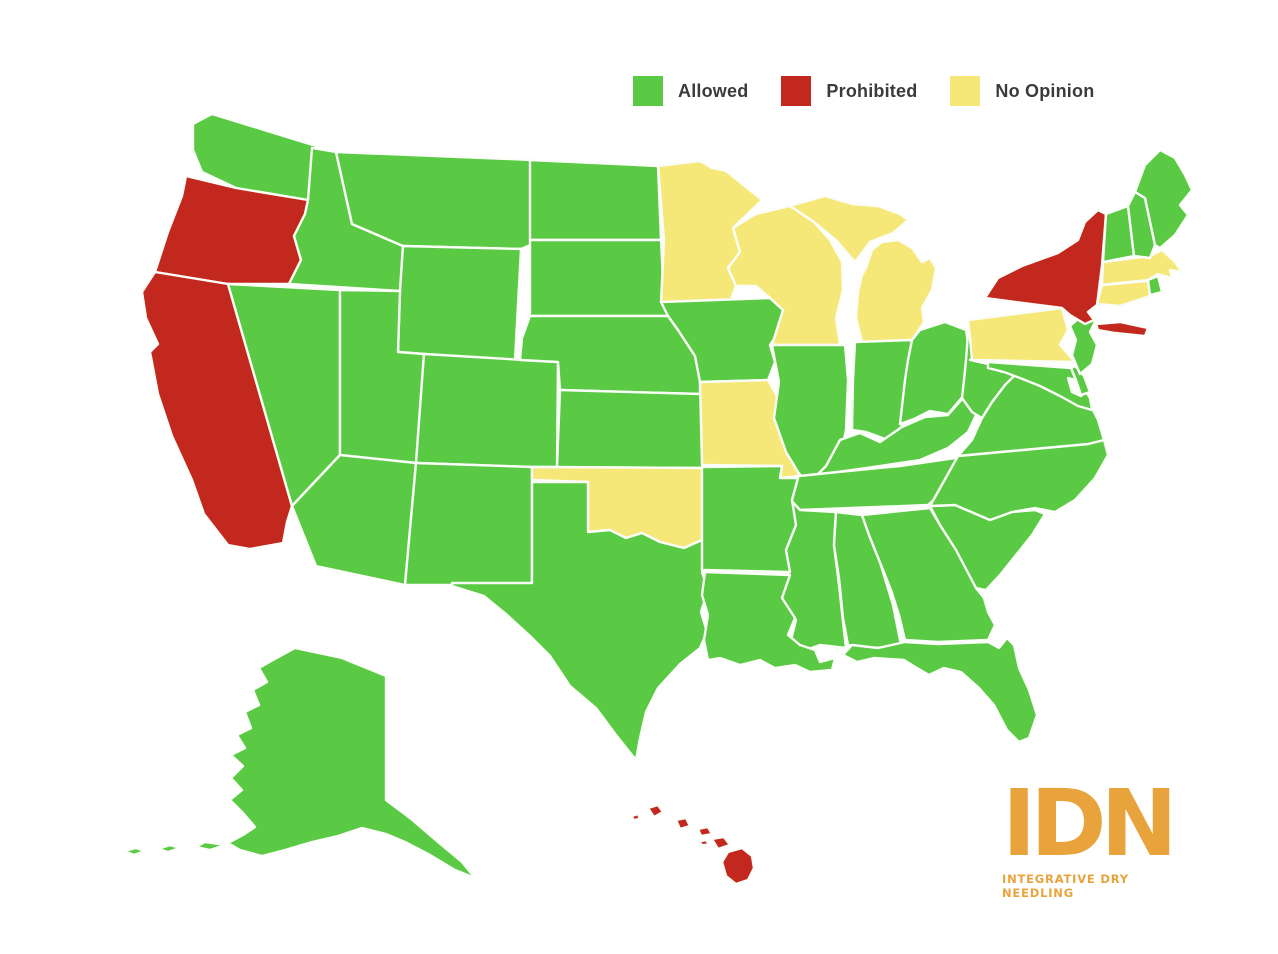 This screenshot has width=1278, height=954. What do you see at coordinates (1163, 199) in the screenshot?
I see `state-me` at bounding box center [1163, 199].